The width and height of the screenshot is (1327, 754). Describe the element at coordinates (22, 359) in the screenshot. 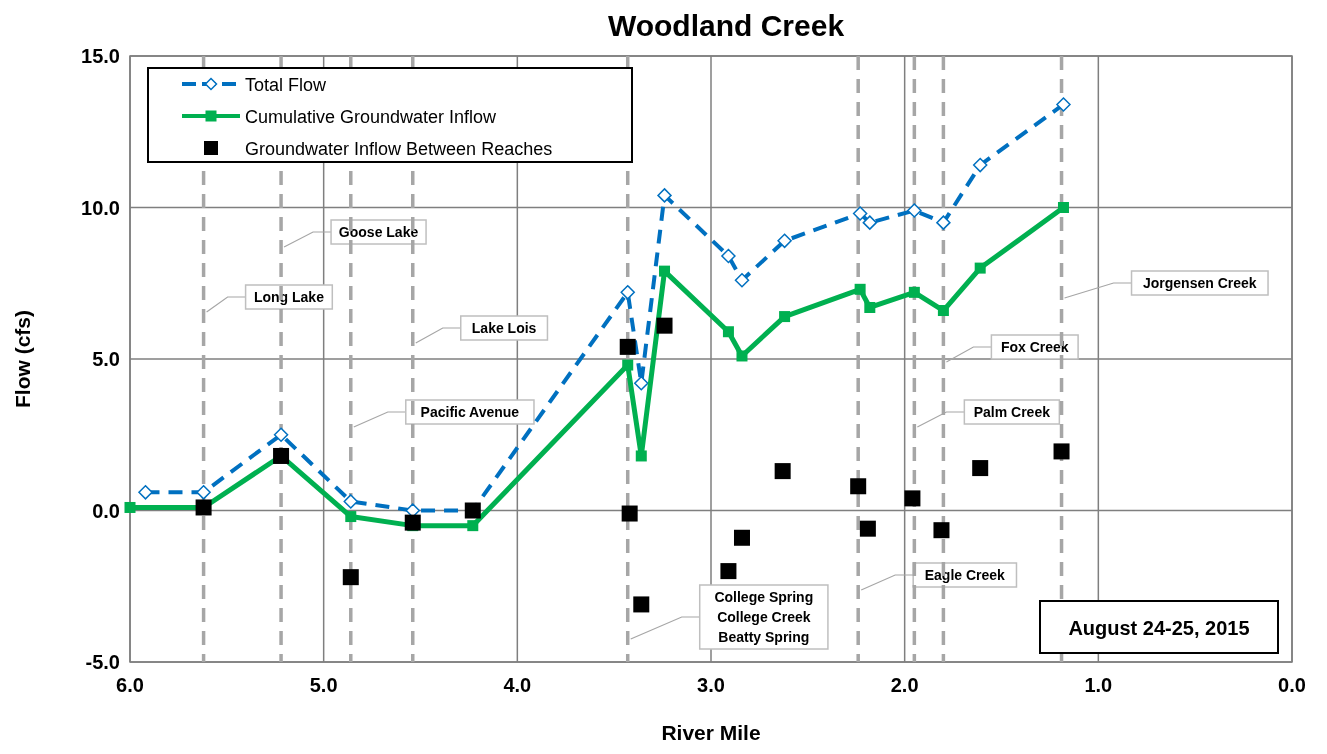

I see `y-axis-title: Flow (cfs)` at that location.